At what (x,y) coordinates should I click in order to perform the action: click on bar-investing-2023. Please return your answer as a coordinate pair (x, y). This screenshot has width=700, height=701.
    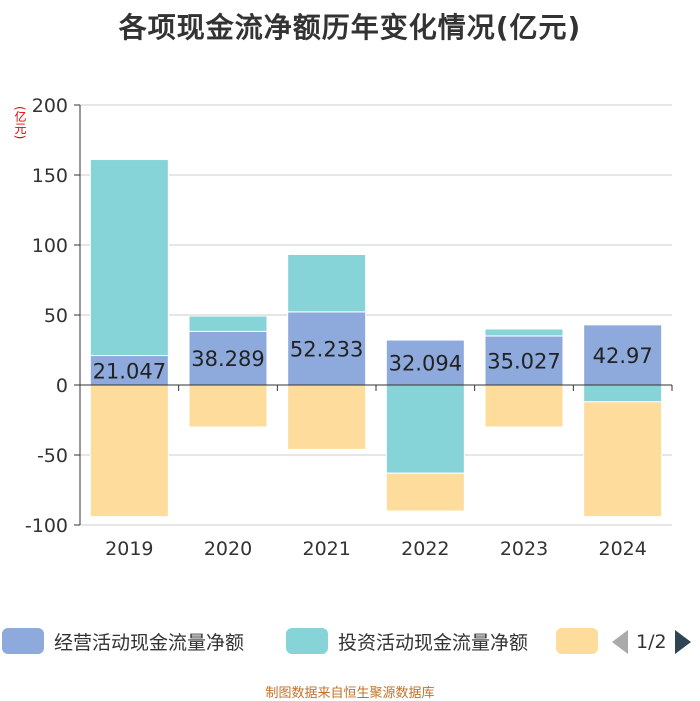
    Looking at the image, I should click on (524, 332).